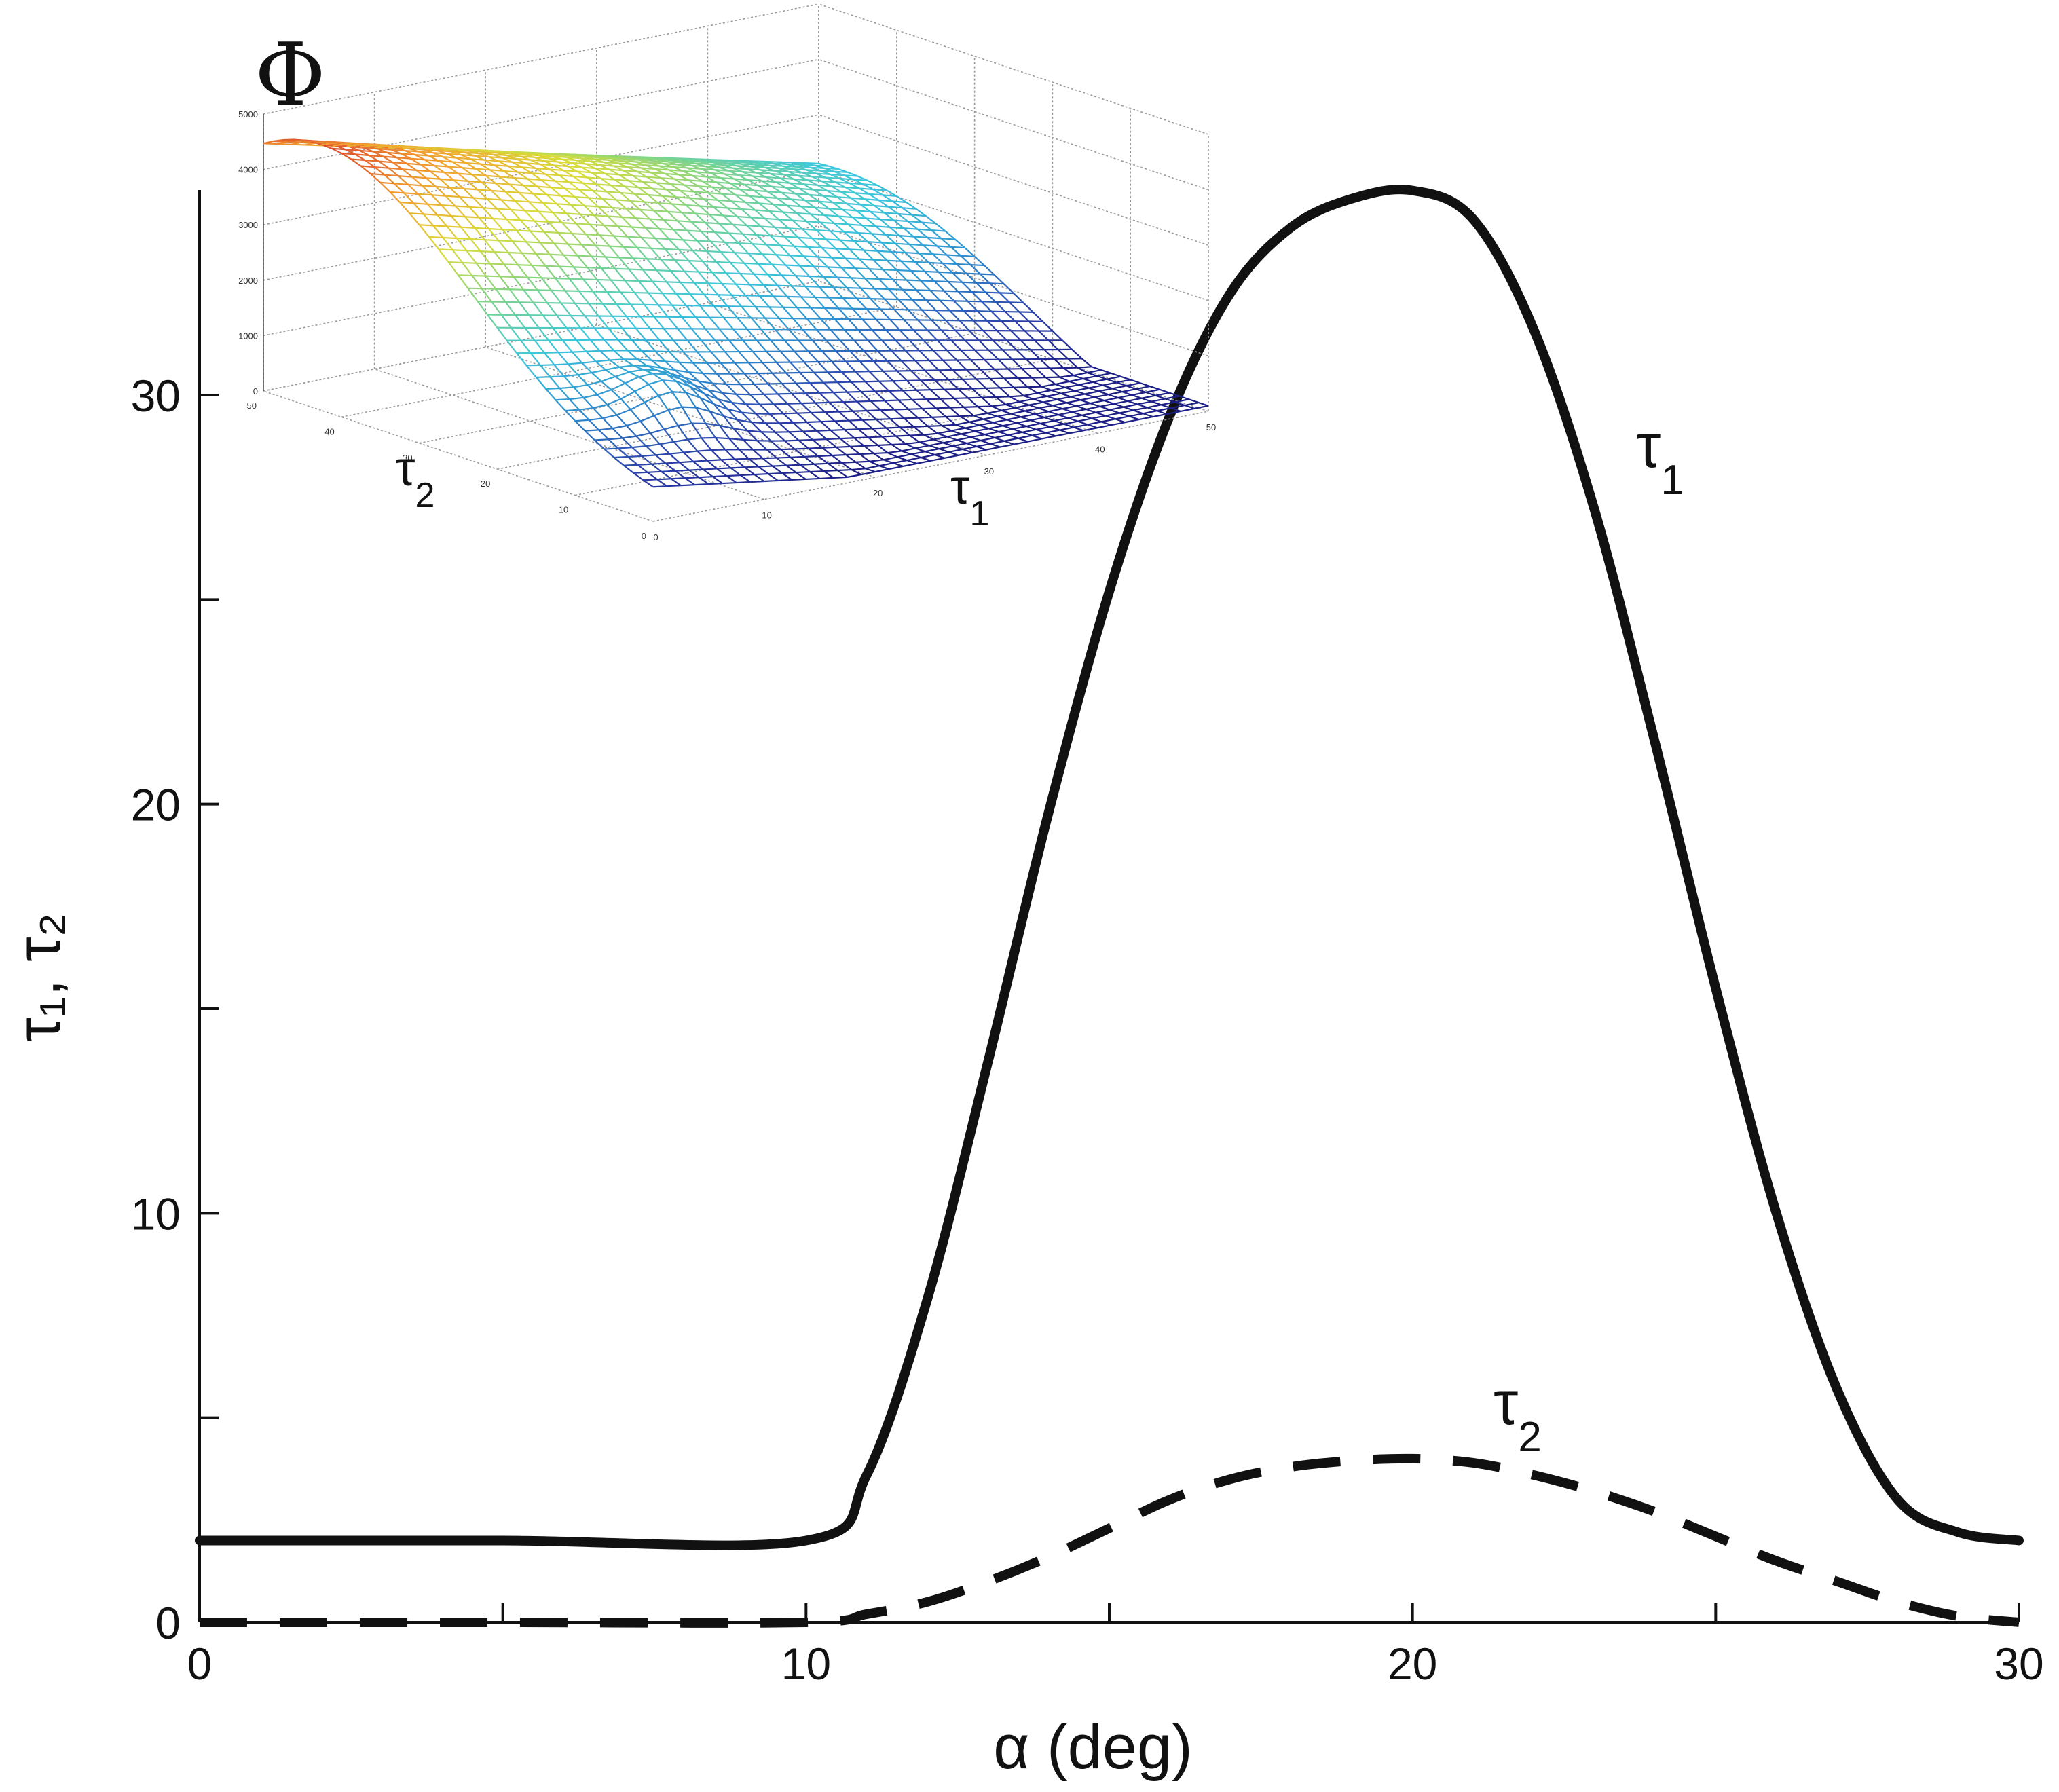 The width and height of the screenshot is (2059, 1792). I want to click on inset-z-label: Φ, so click(290, 76).